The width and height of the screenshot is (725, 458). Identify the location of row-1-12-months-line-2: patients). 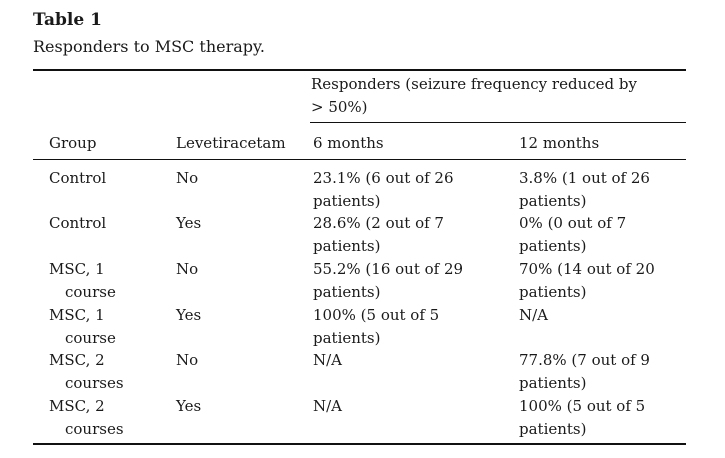
(553, 201).